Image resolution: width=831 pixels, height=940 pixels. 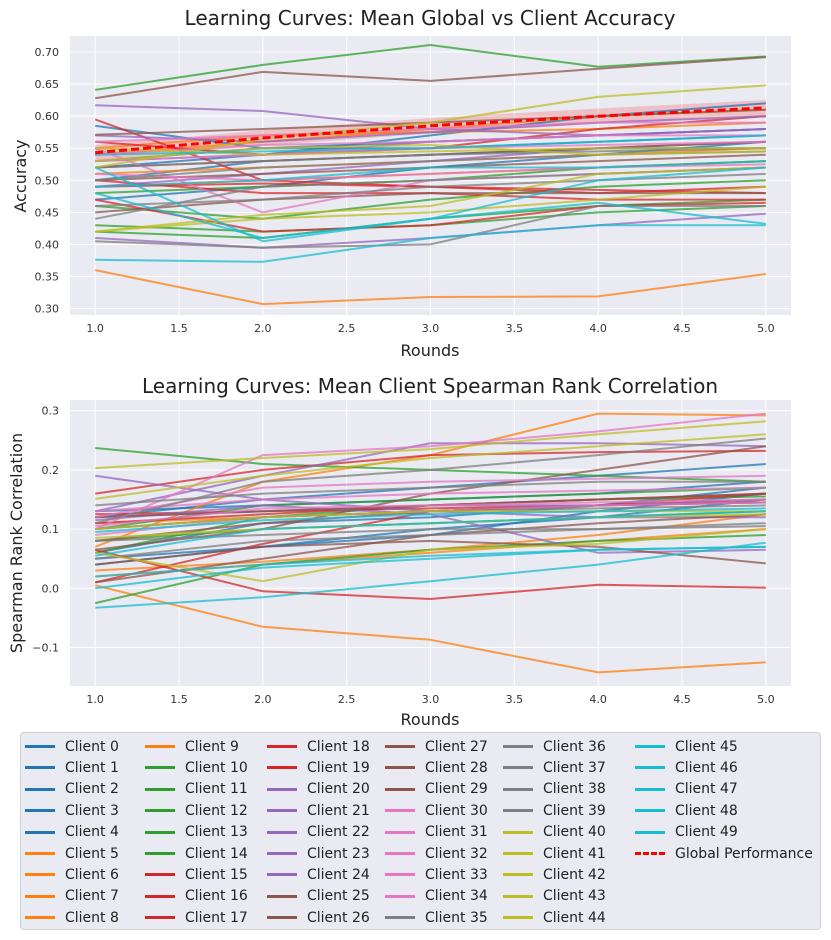 What do you see at coordinates (263, 328) in the screenshot?
I see `accuracy-x-tick-label: 2.0` at bounding box center [263, 328].